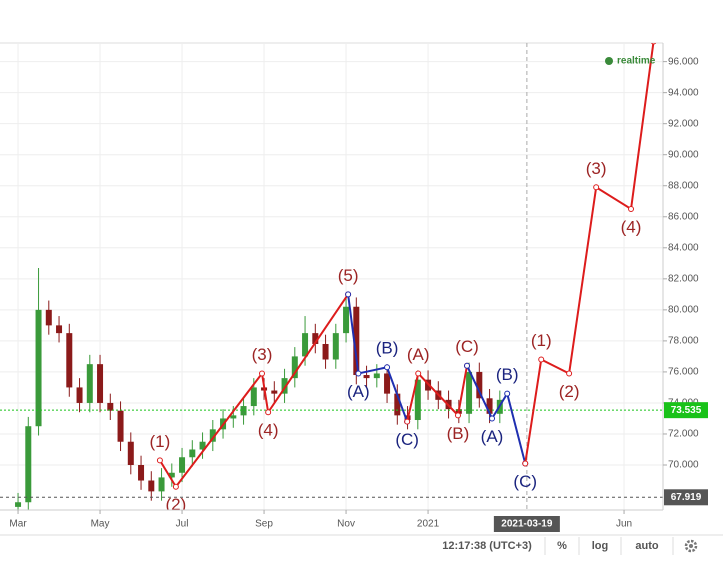  I want to click on y-tick-label: 86.000, so click(683, 216).